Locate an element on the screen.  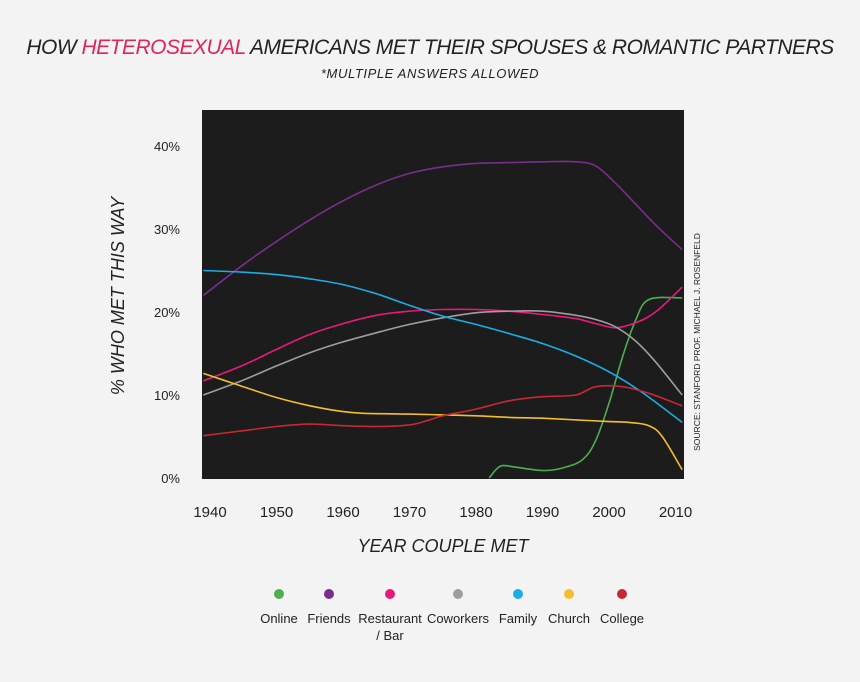
y-tick-label: 20% is located at coordinates (167, 312).